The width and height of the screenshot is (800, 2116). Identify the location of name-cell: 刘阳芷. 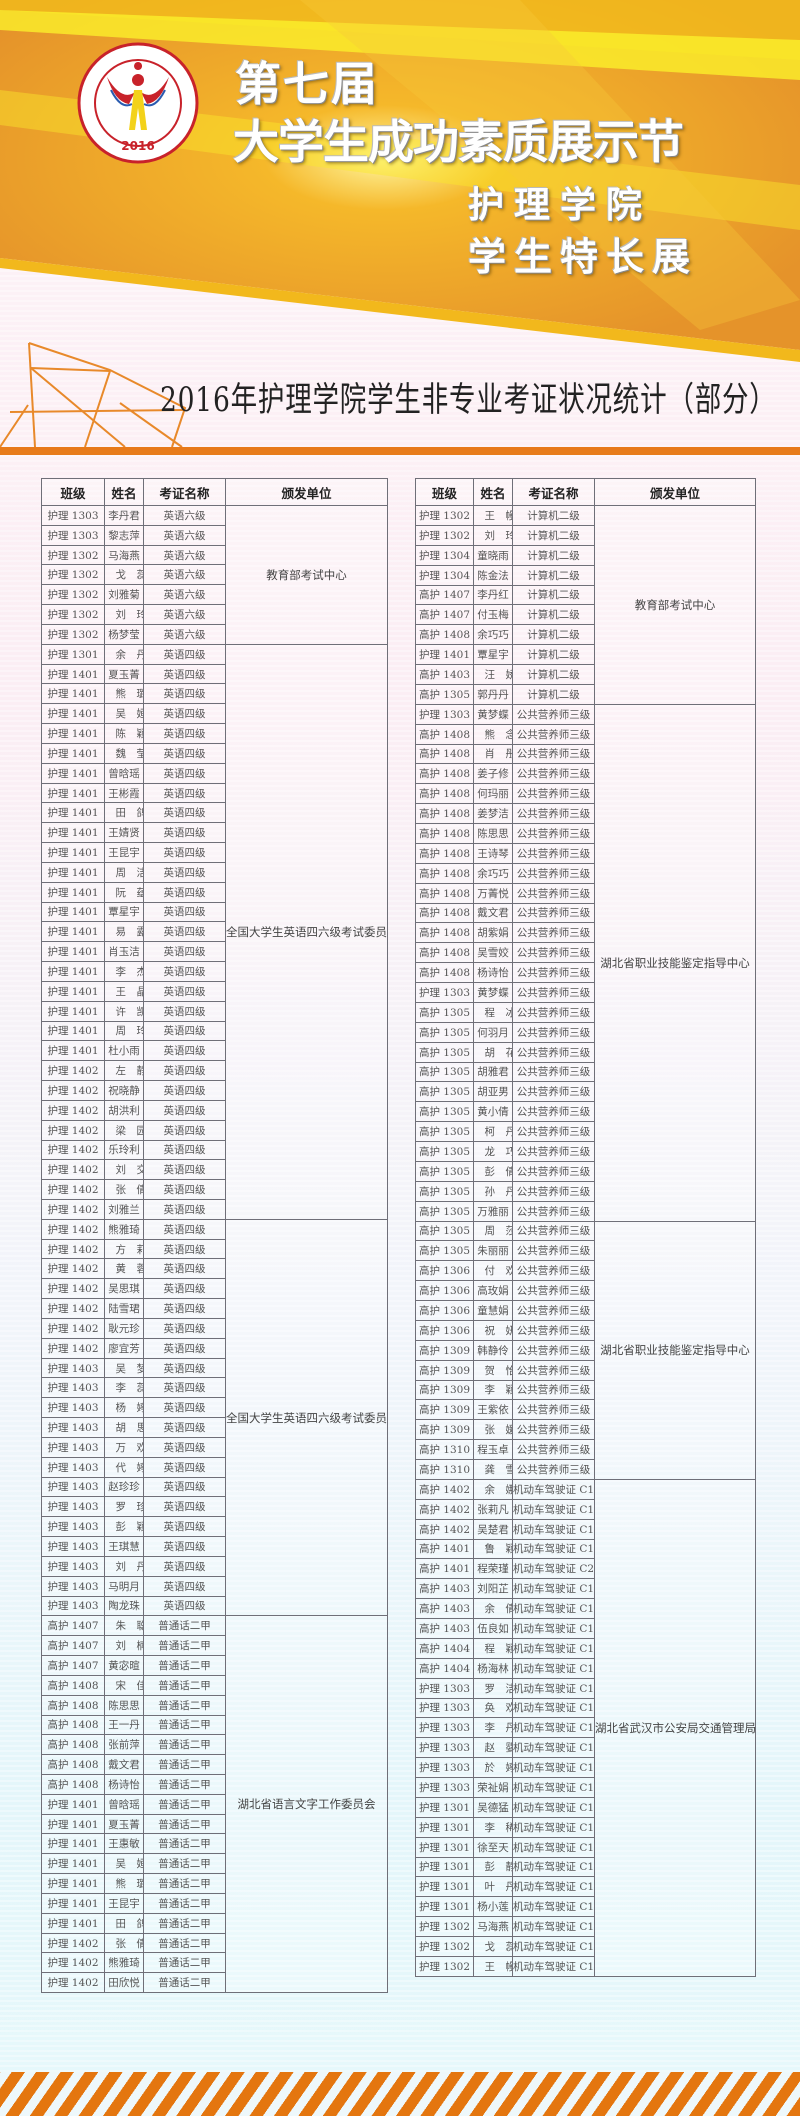
(493, 1589).